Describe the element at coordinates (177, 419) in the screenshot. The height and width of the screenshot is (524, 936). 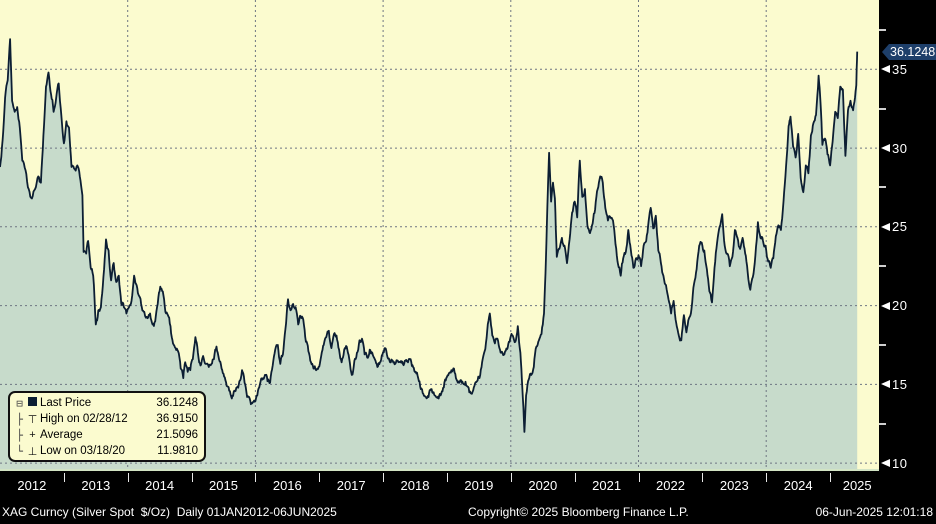
I see `legend-value: 36.9150` at that location.